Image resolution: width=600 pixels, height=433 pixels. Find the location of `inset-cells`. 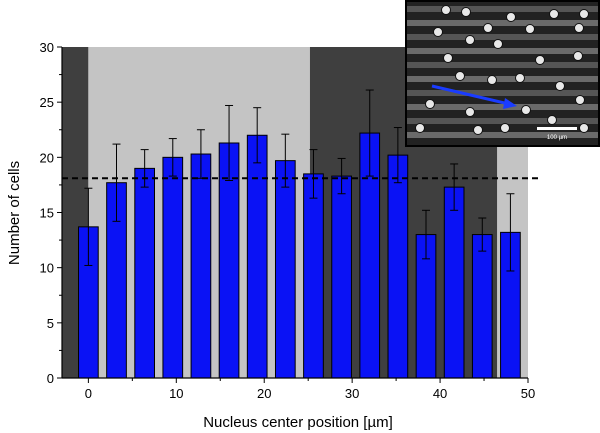

inset-cells is located at coordinates (502, 70).